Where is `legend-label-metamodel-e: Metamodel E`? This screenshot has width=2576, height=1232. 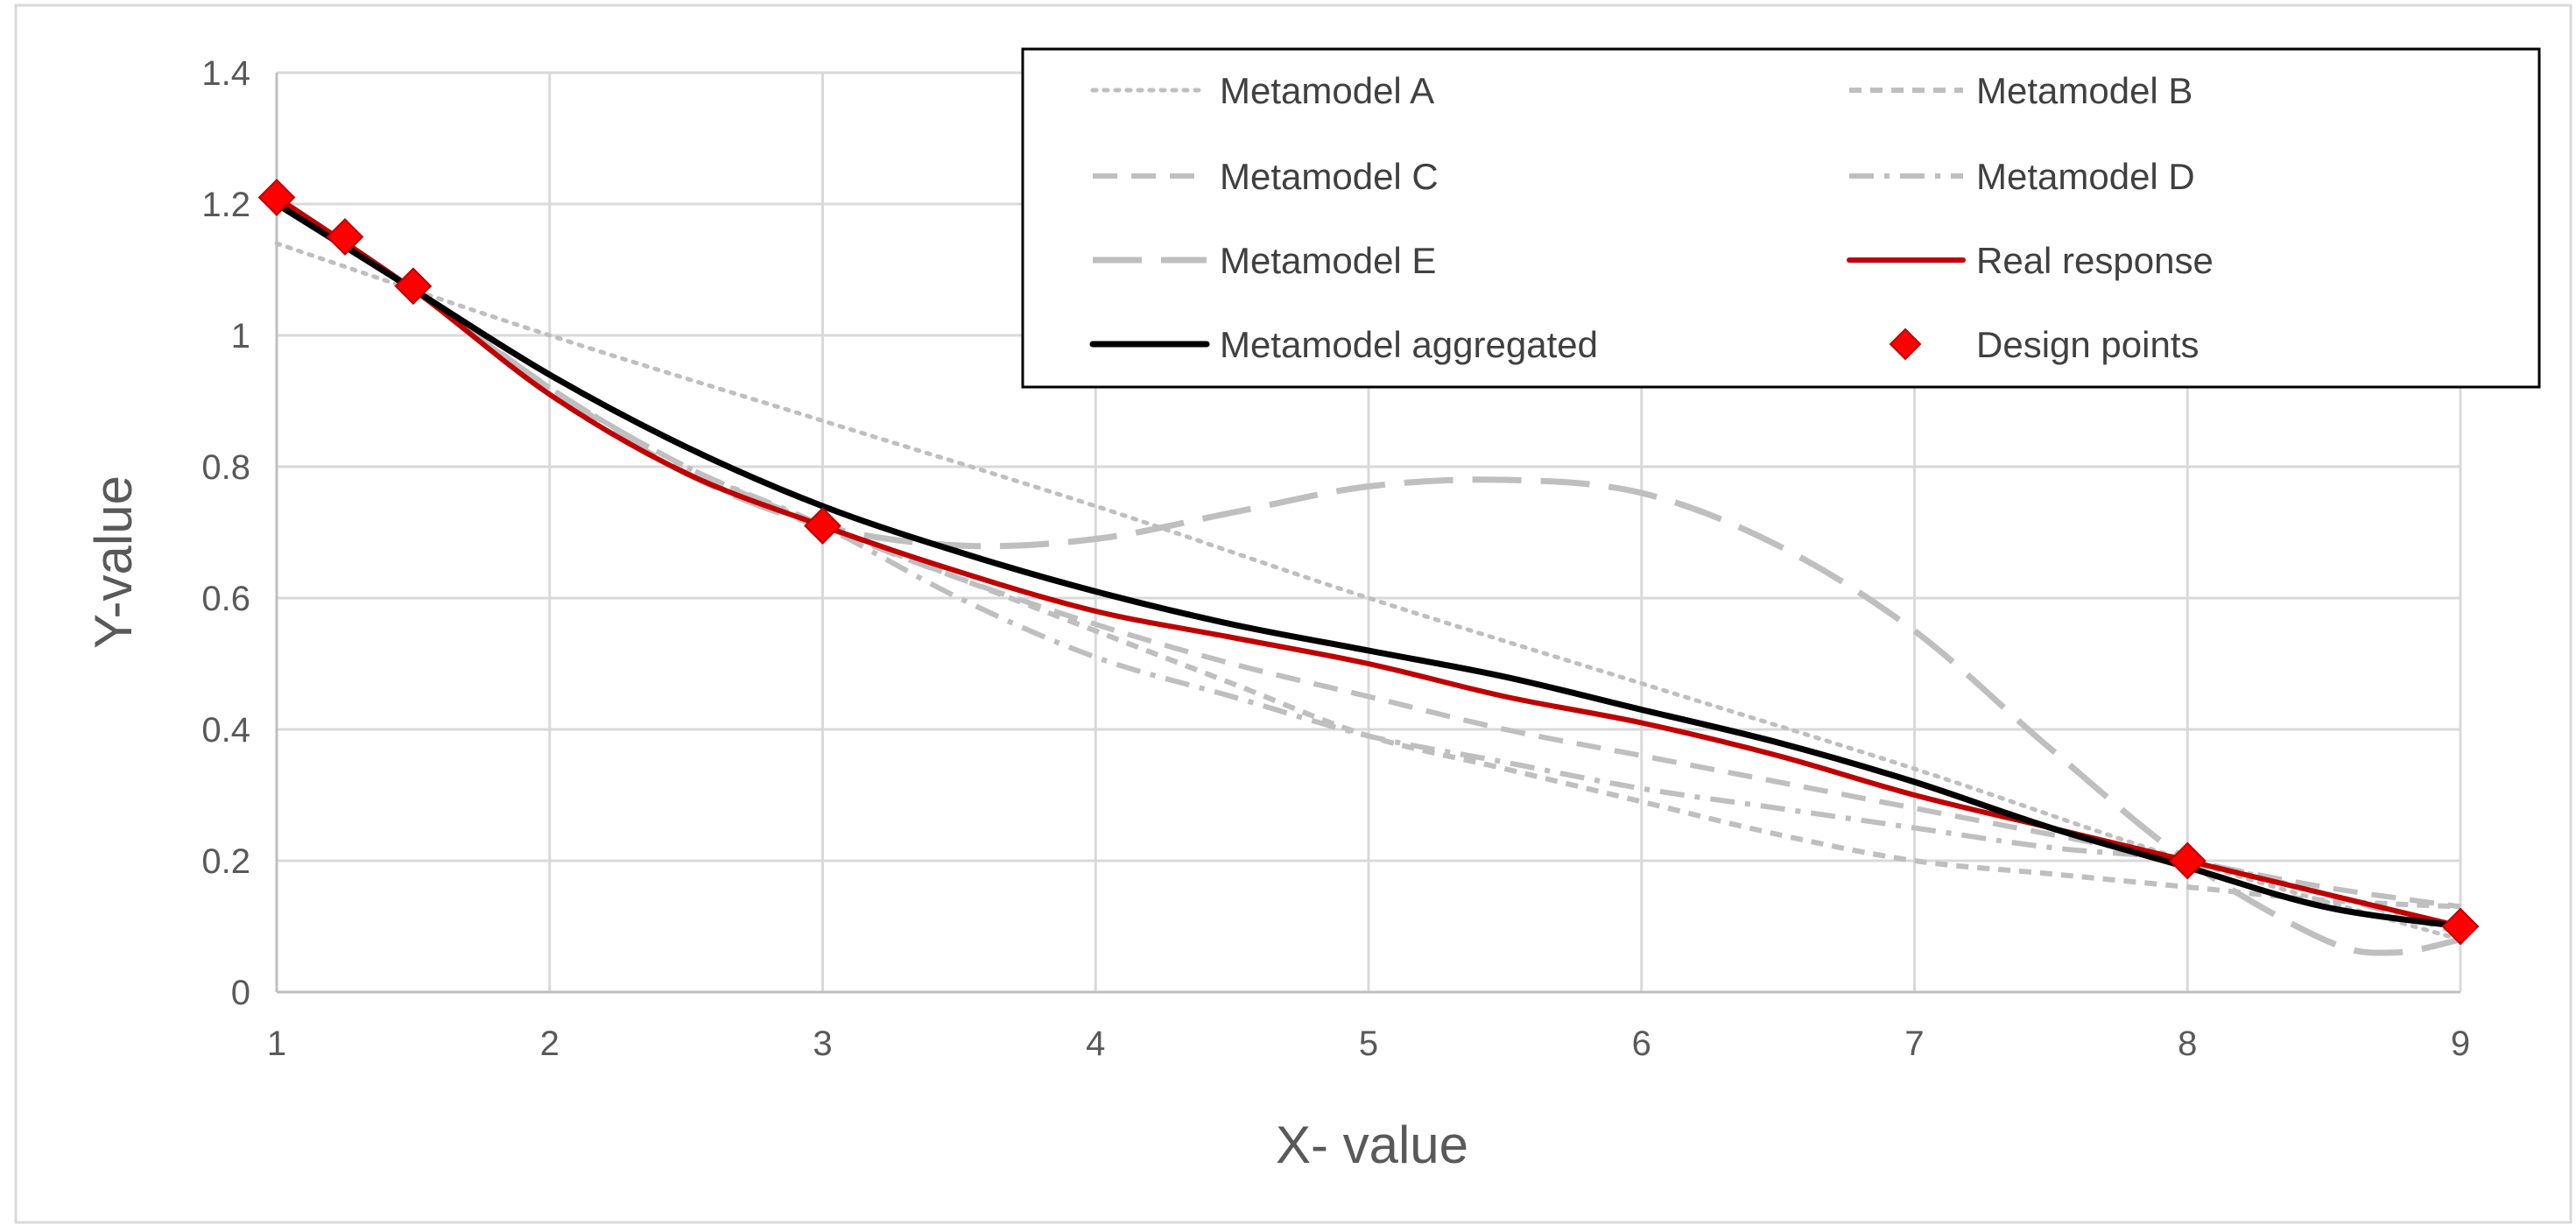 legend-label-metamodel-e: Metamodel E is located at coordinates (1328, 260).